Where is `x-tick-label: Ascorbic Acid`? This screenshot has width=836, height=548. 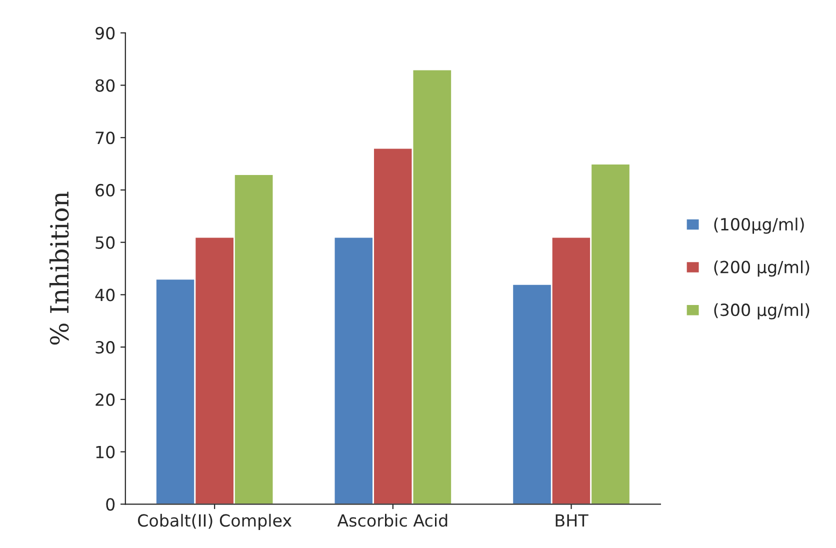 x-tick-label: Ascorbic Acid is located at coordinates (392, 520).